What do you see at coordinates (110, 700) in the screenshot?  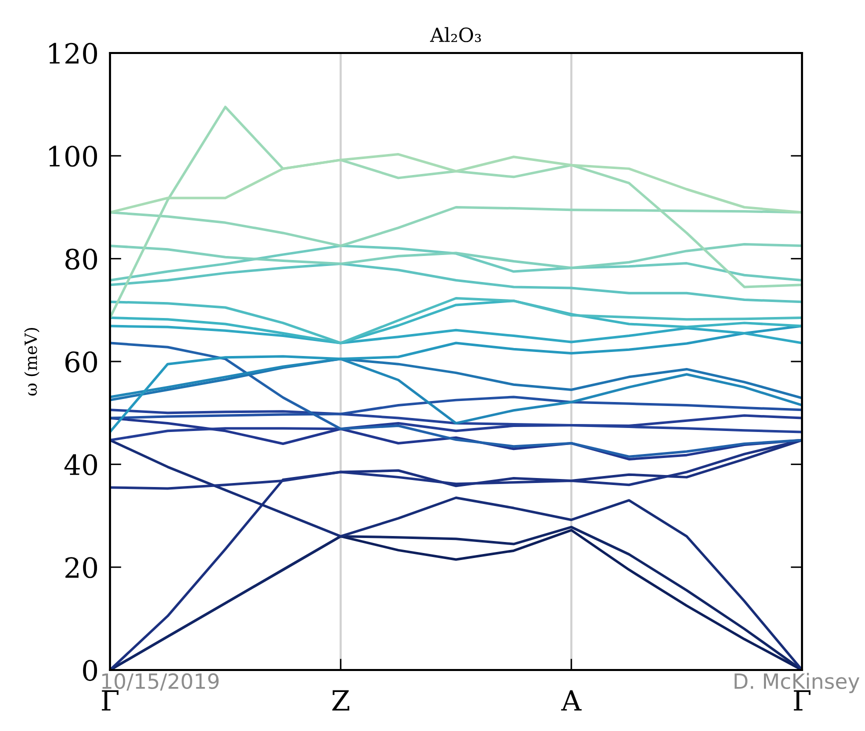 I see `x-tick-label: Γ` at bounding box center [110, 700].